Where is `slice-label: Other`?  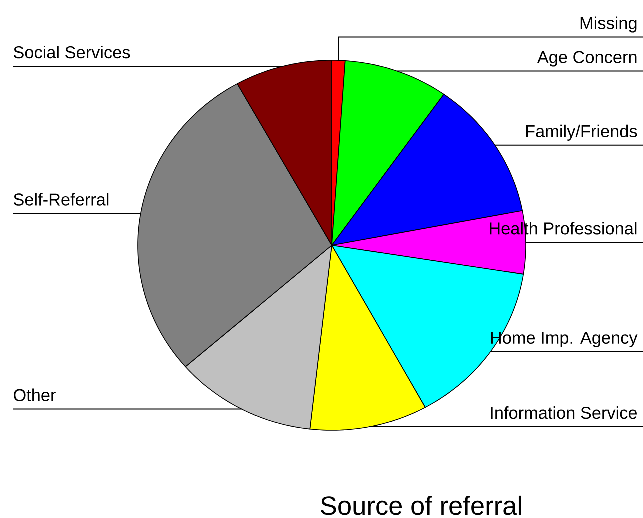
slice-label: Other is located at coordinates (35, 395).